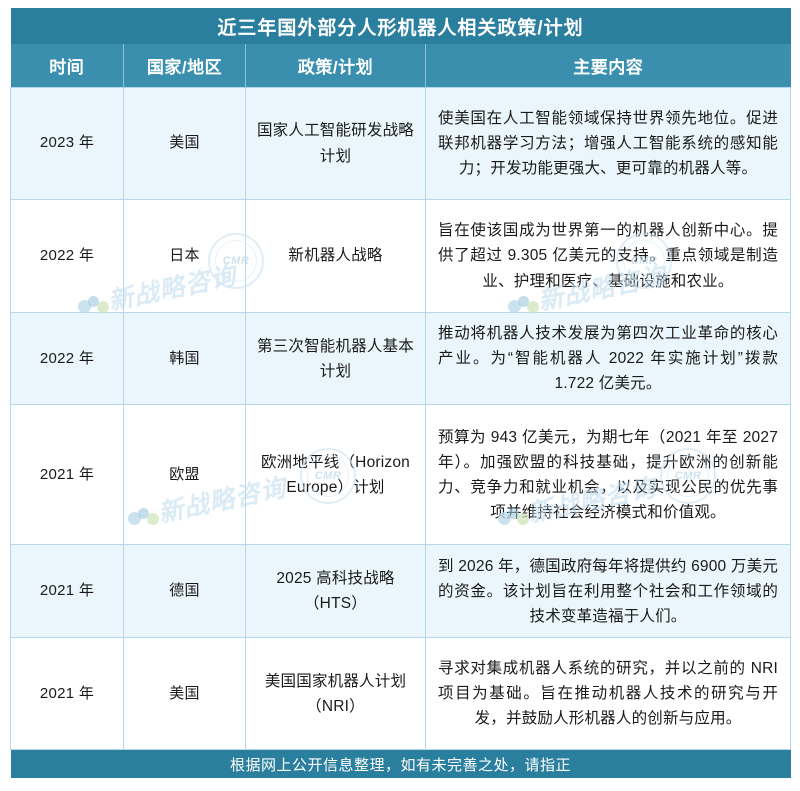 The image size is (800, 791). What do you see at coordinates (184, 66) in the screenshot?
I see `column-header-country: 国家/地区` at bounding box center [184, 66].